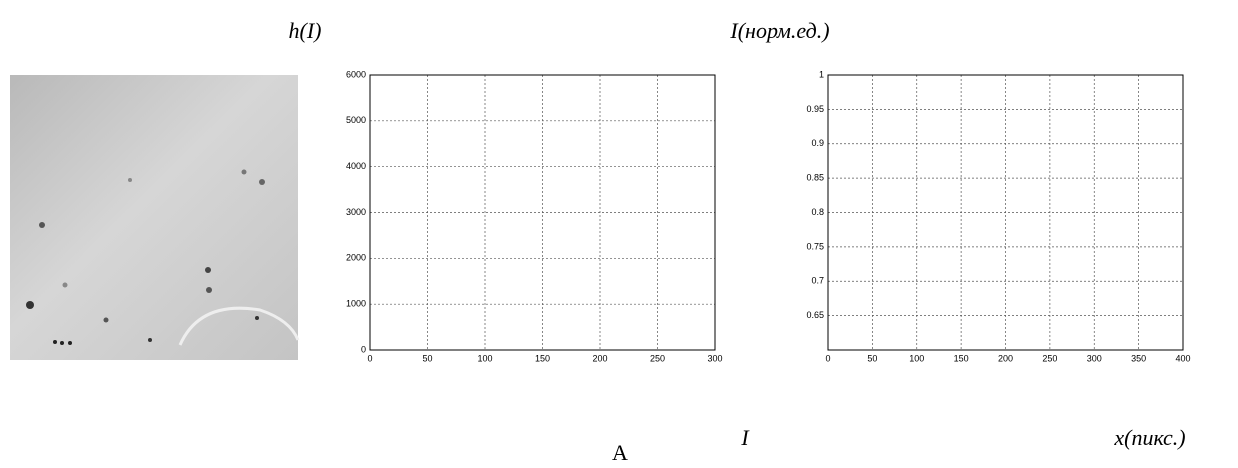 This screenshot has height=468, width=1238. Describe the element at coordinates (356, 304) in the screenshot. I see `y-tick-label: 1000` at that location.